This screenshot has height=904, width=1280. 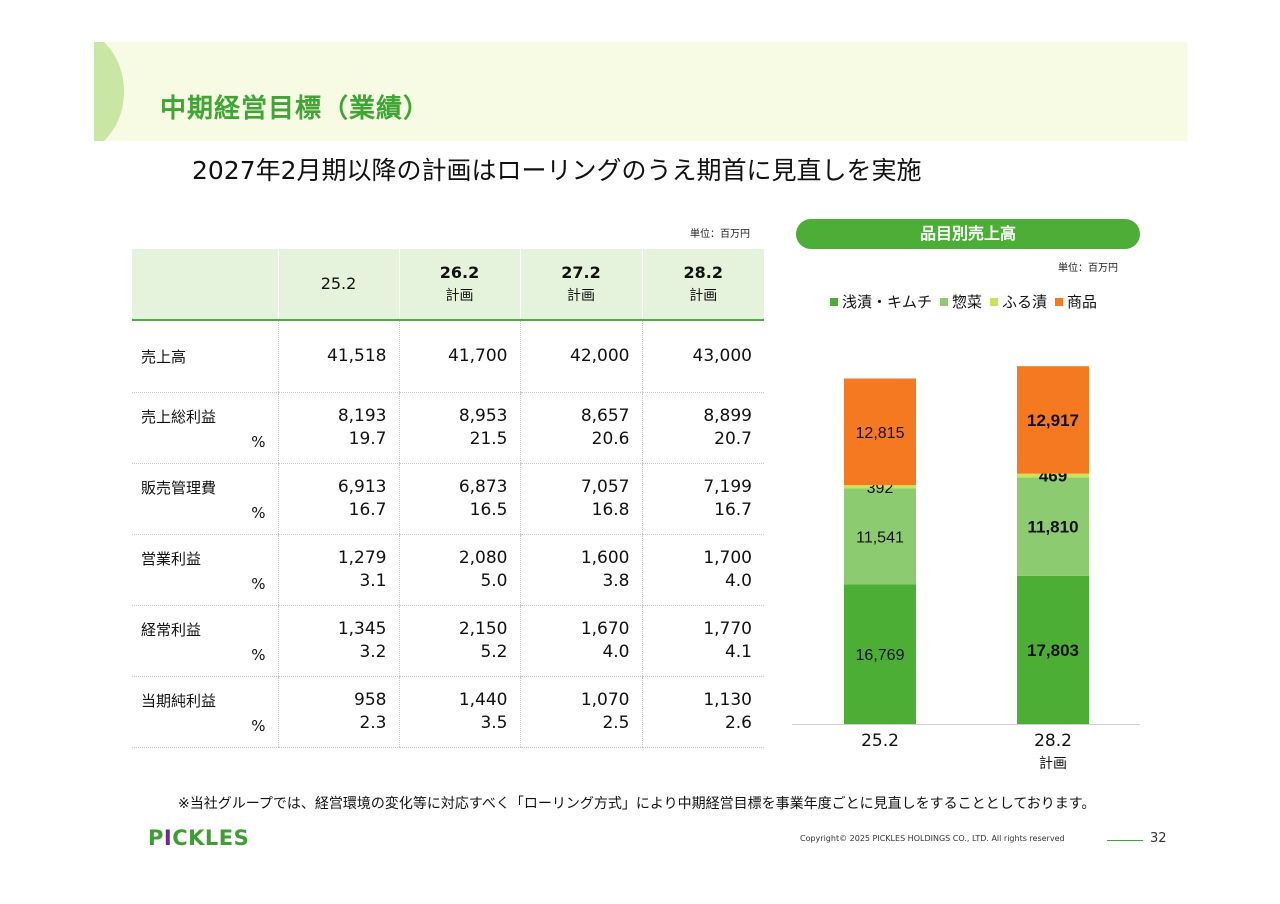 I want to click on table-cell: 1,700 4.0, so click(x=702, y=570).